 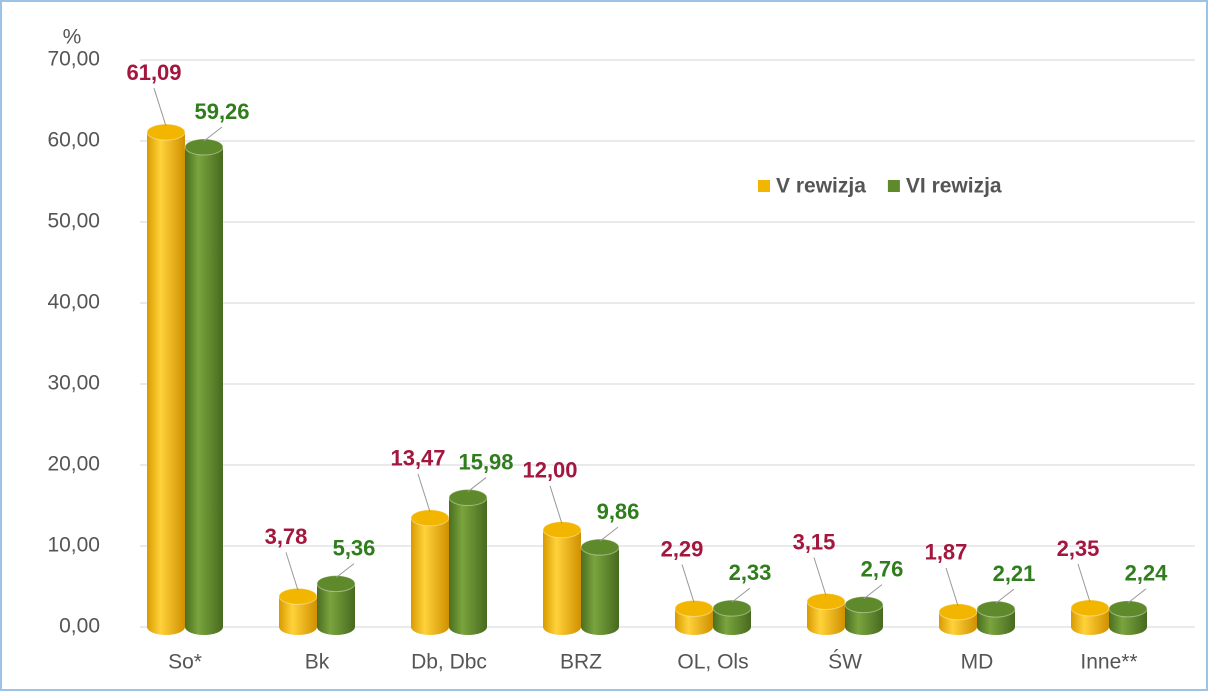 I want to click on value-label: 61,09, so click(x=153, y=72).